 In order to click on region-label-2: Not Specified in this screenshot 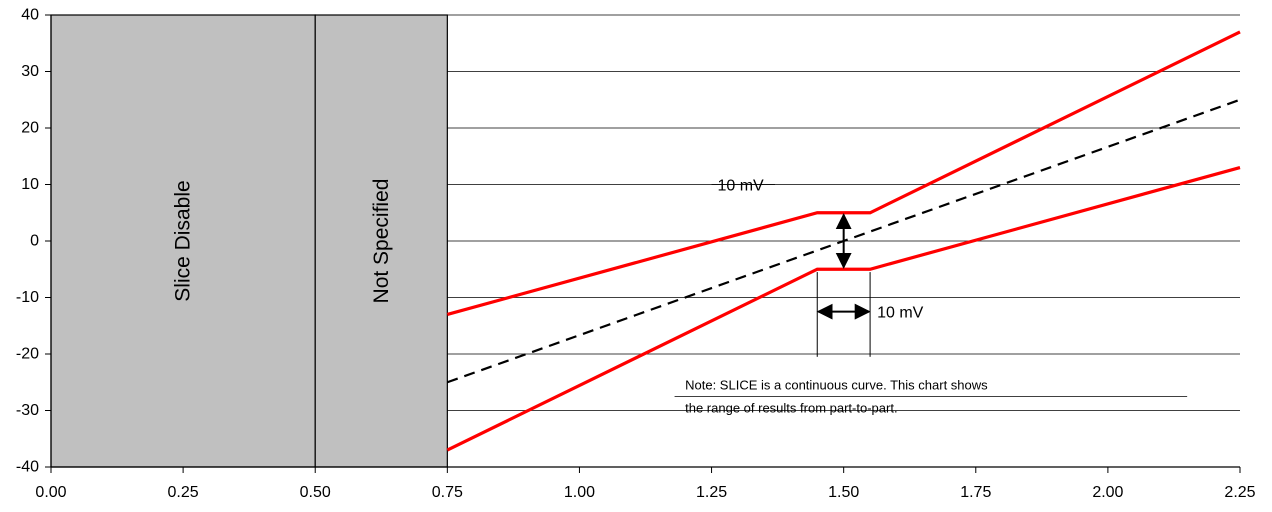, I will do `click(381, 241)`.